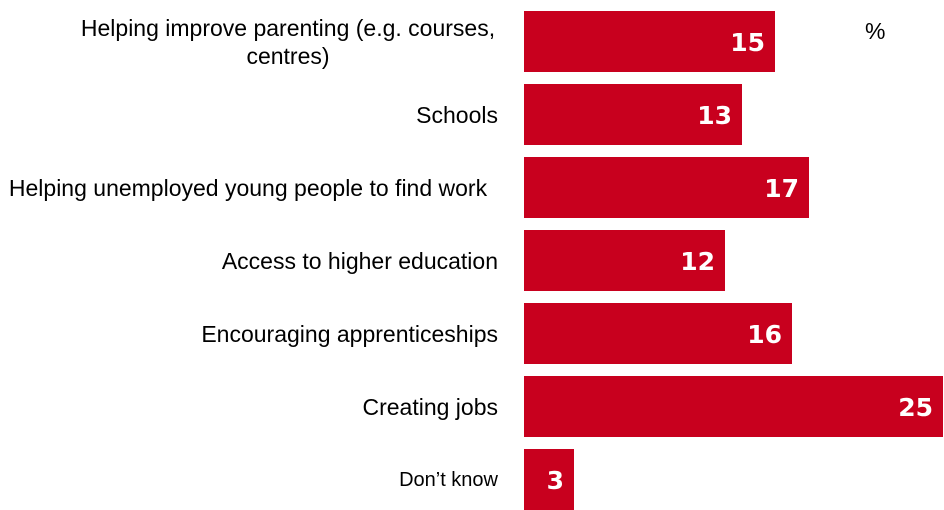 Image resolution: width=944 pixels, height=510 pixels. I want to click on category-label: Don’t know, so click(448, 480).